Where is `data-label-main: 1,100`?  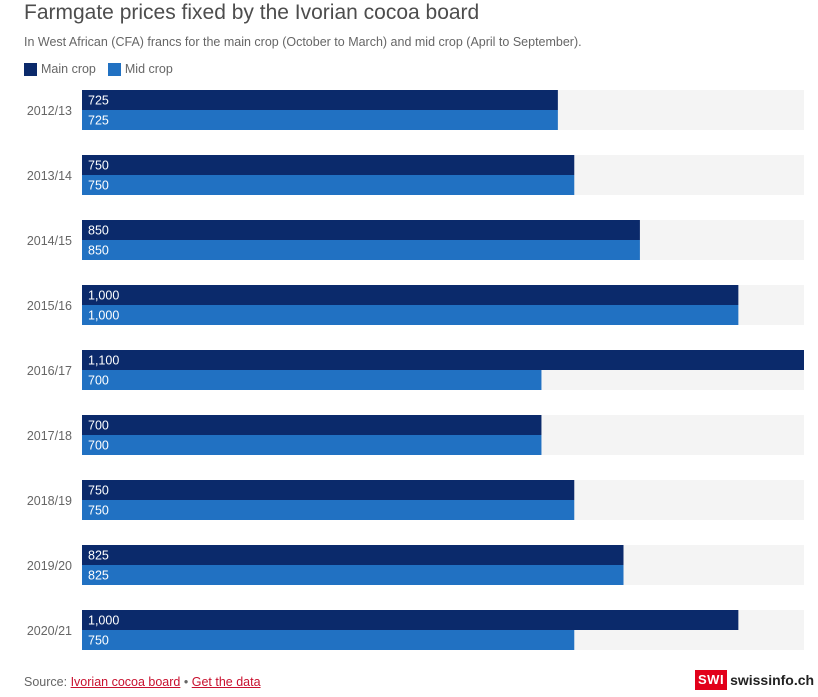 data-label-main: 1,100 is located at coordinates (103, 361).